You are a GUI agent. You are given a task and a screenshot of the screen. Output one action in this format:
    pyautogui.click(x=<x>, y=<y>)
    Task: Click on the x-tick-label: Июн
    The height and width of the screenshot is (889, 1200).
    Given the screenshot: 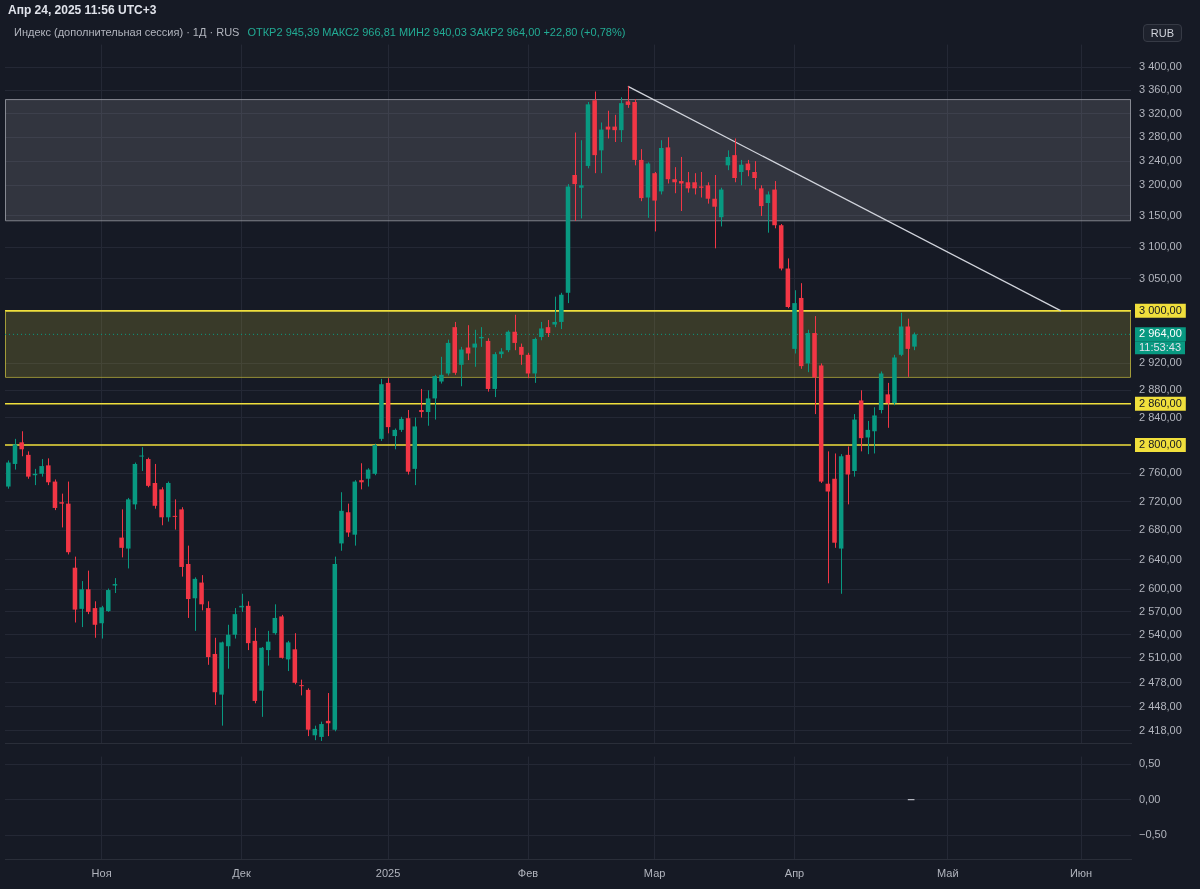 What is the action you would take?
    pyautogui.click(x=1081, y=873)
    